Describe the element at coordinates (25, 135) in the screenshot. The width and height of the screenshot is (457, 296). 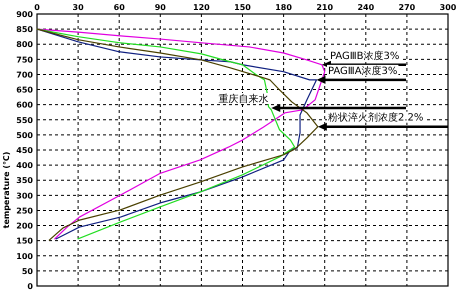
I see `y-tick-label: 500` at that location.